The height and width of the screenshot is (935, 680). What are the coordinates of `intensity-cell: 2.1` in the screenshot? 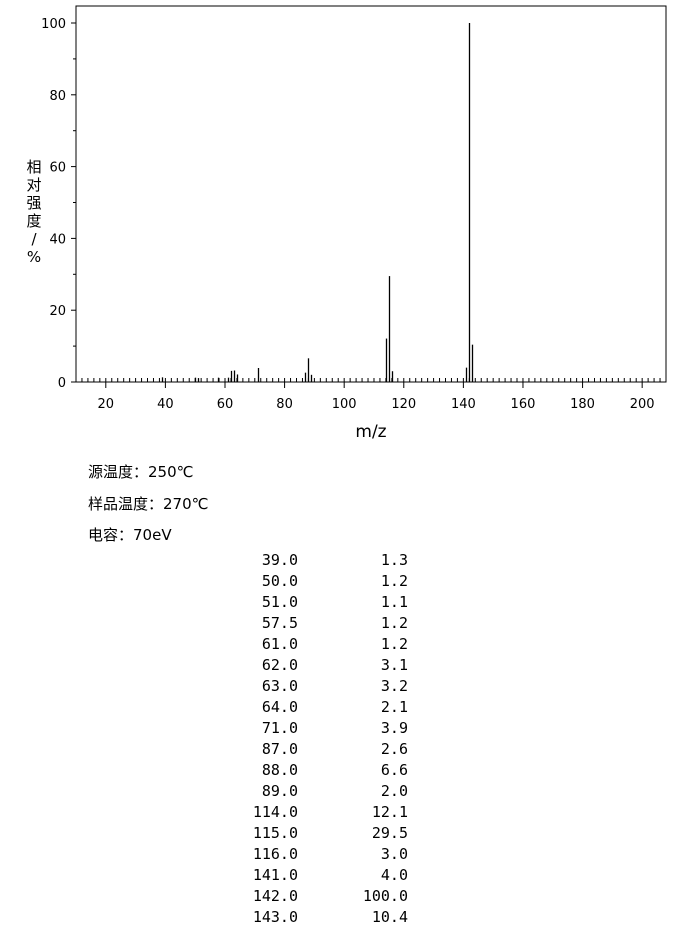 It's located at (394, 707).